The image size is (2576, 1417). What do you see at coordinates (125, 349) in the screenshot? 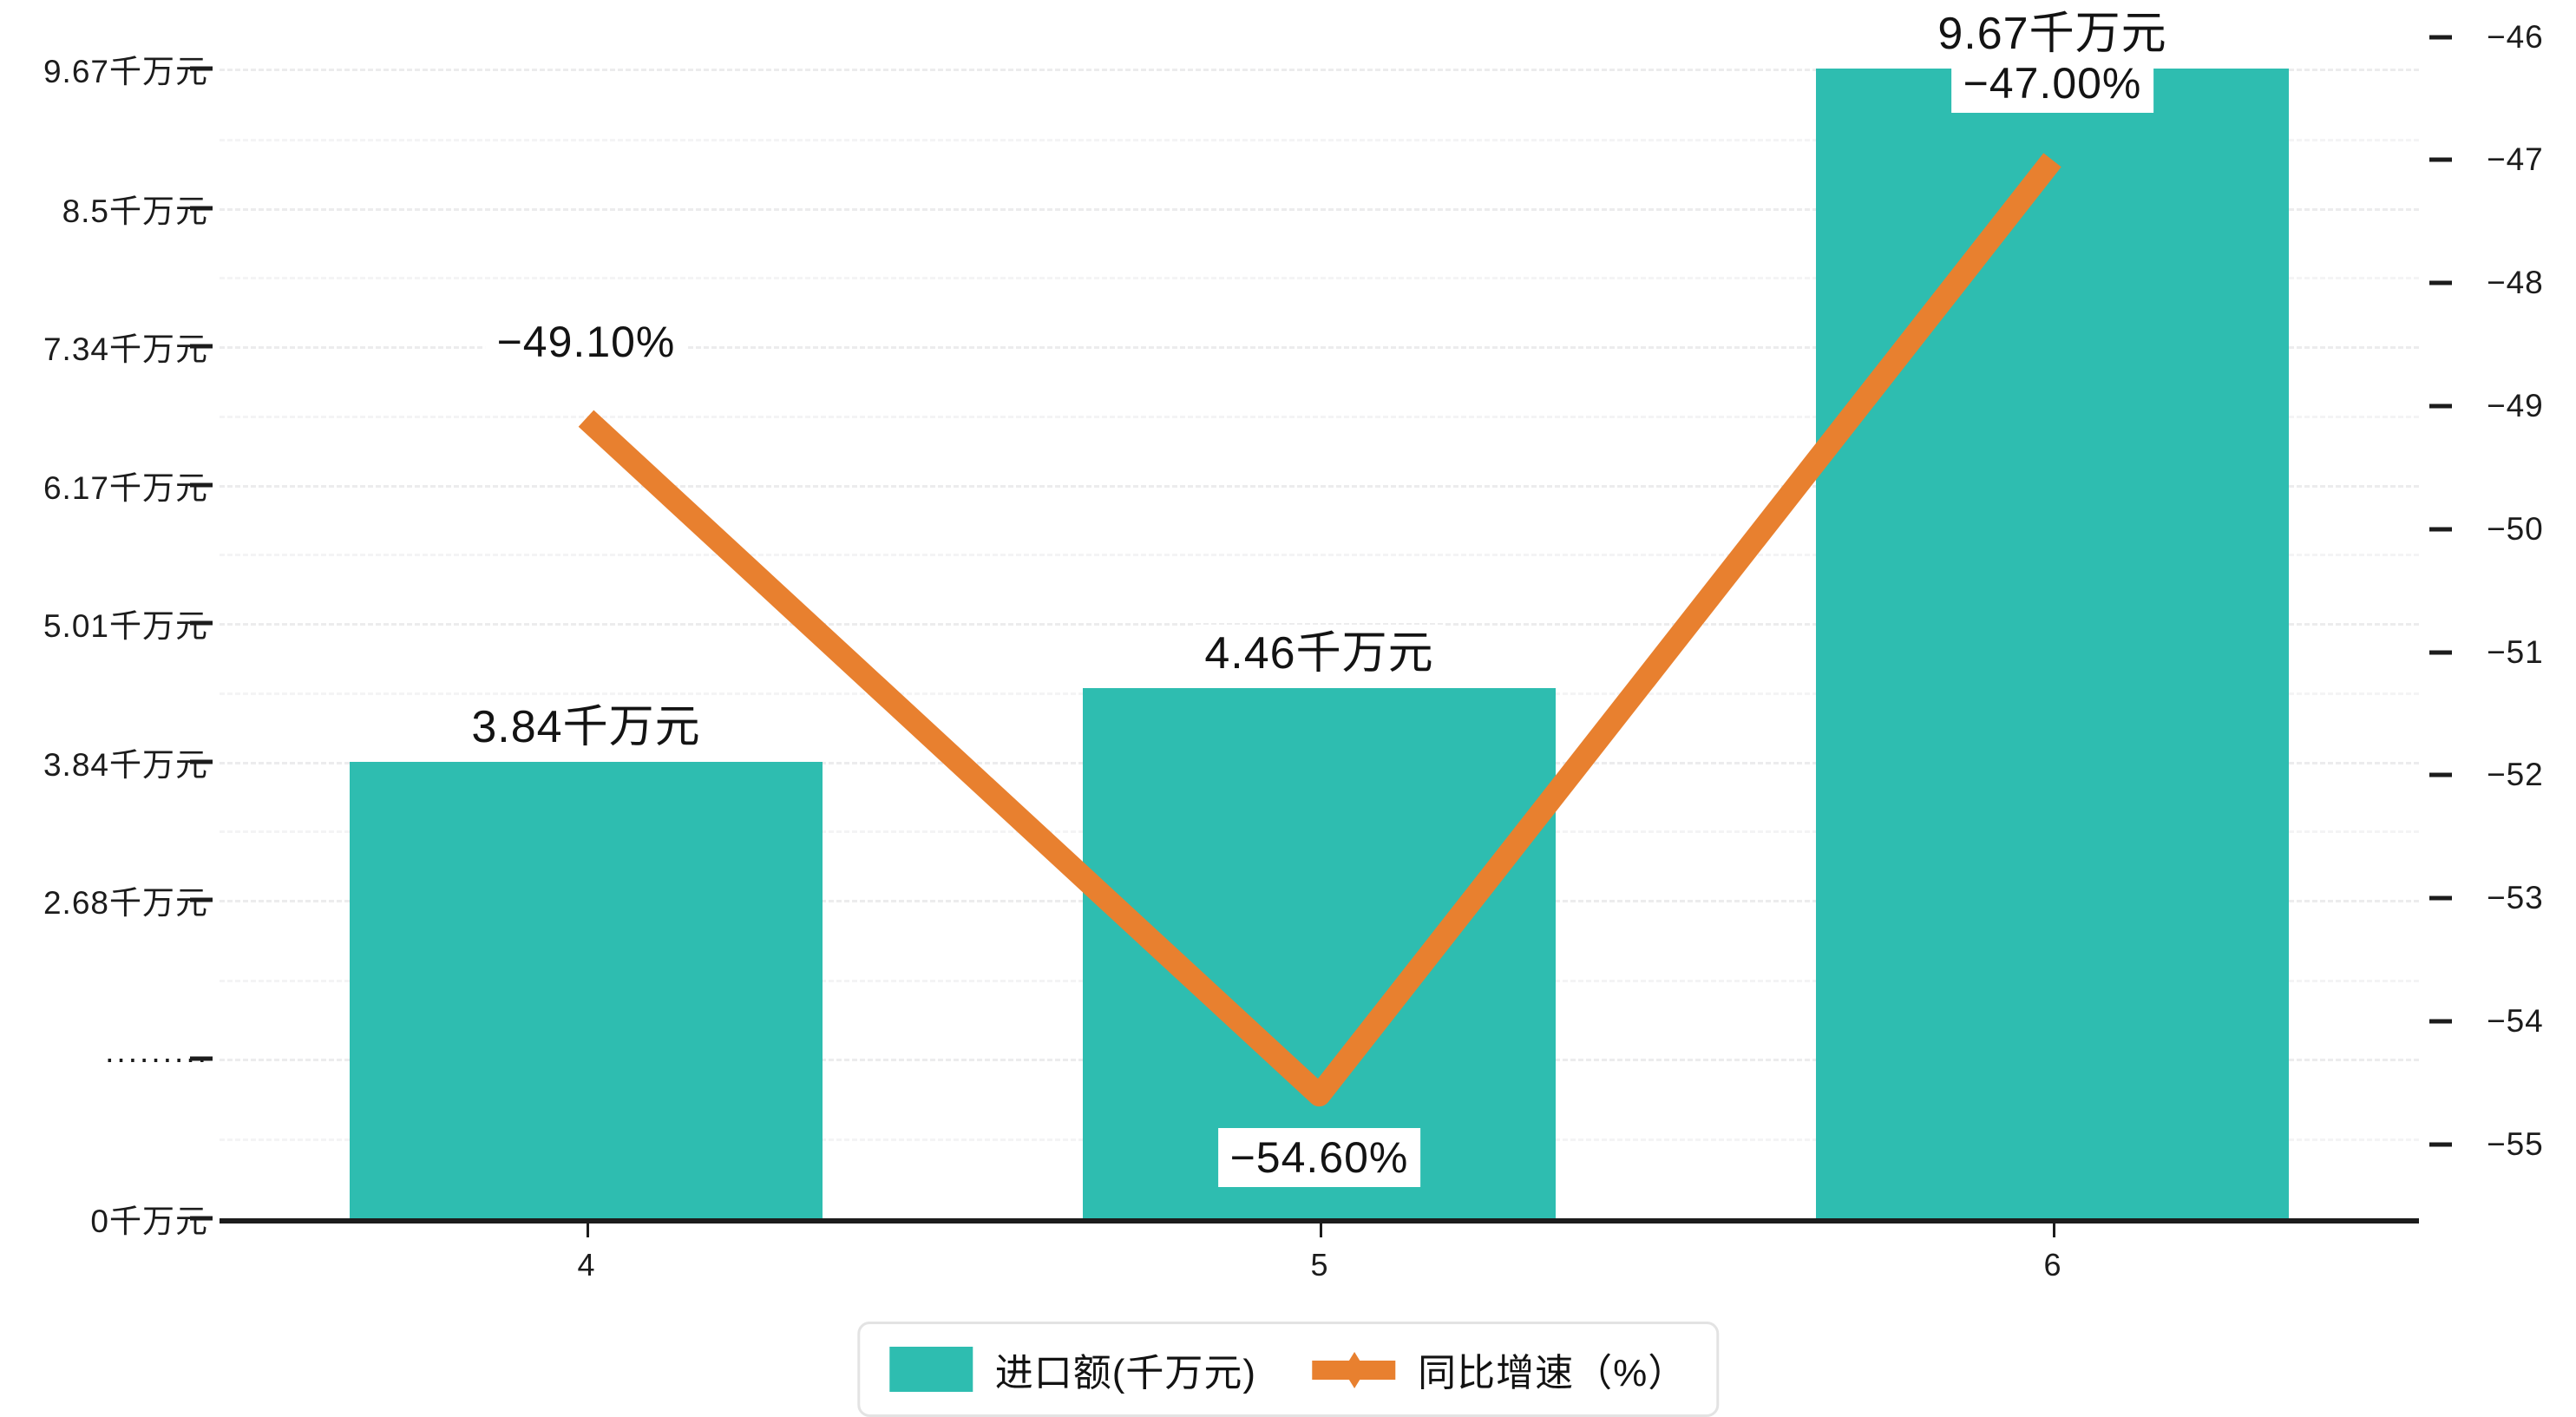
I see `y-axis-left-label: 7.34千万元` at bounding box center [125, 349].